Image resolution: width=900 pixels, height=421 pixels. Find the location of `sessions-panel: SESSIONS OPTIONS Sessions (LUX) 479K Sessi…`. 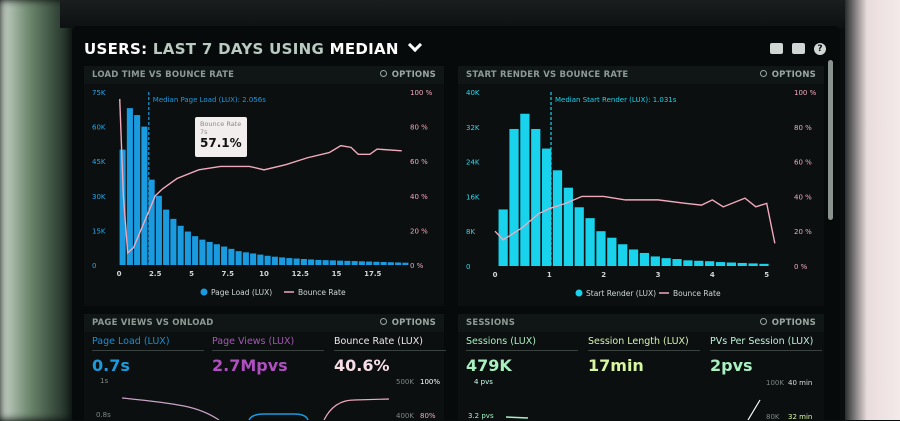

sessions-panel: SESSIONS OPTIONS Sessions (LUX) 479K Sessi… is located at coordinates (641, 367).